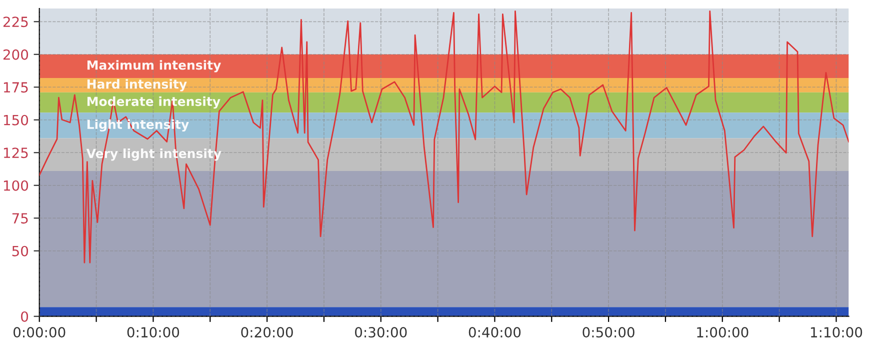 This screenshot has height=342, width=875. What do you see at coordinates (153, 332) in the screenshot?
I see `x-tick-label: 0:10:00` at bounding box center [153, 332].